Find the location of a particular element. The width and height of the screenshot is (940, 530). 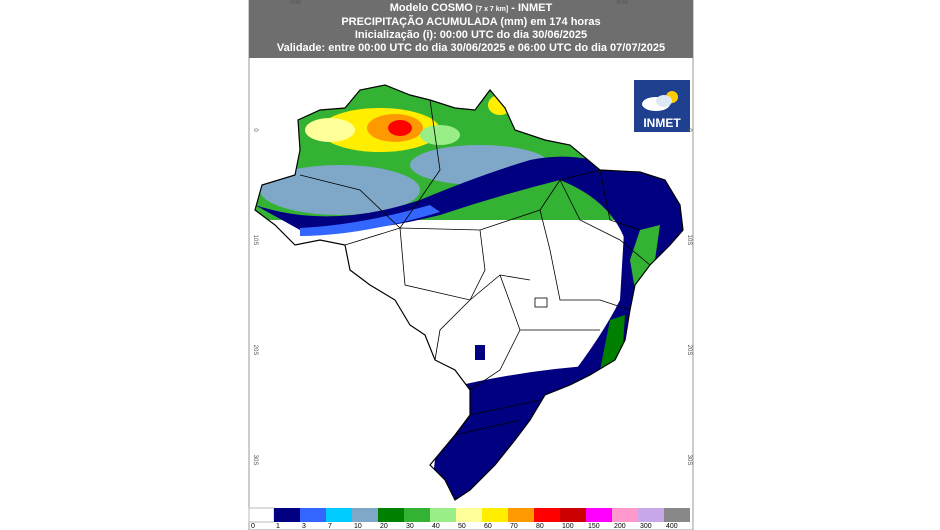

colorbar-label: 100 is located at coordinates (568, 526).